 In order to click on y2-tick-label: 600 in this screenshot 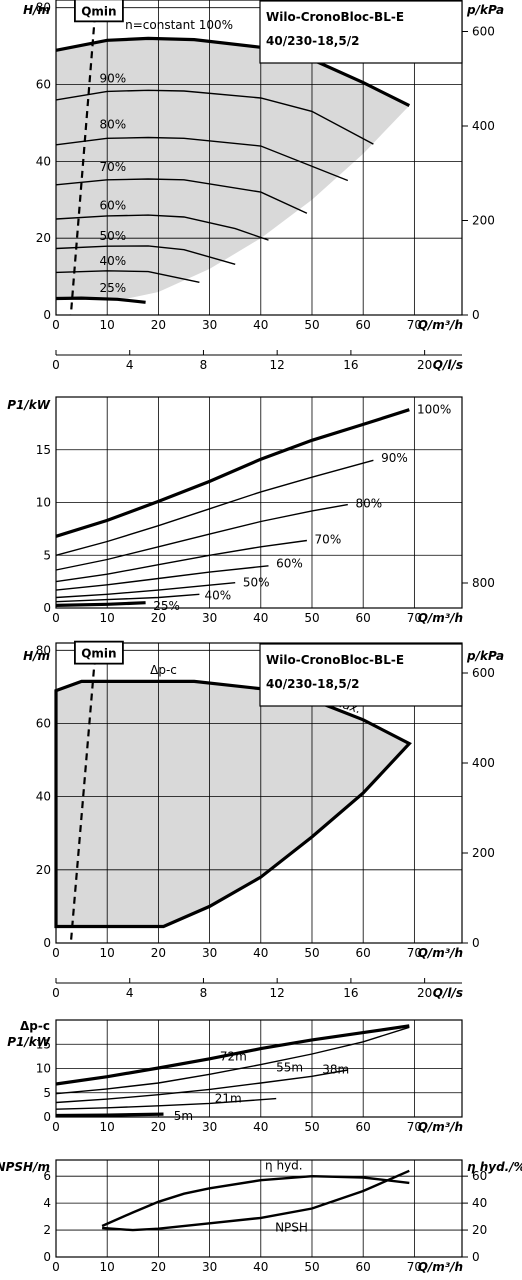, I will do `click(483, 31)`.